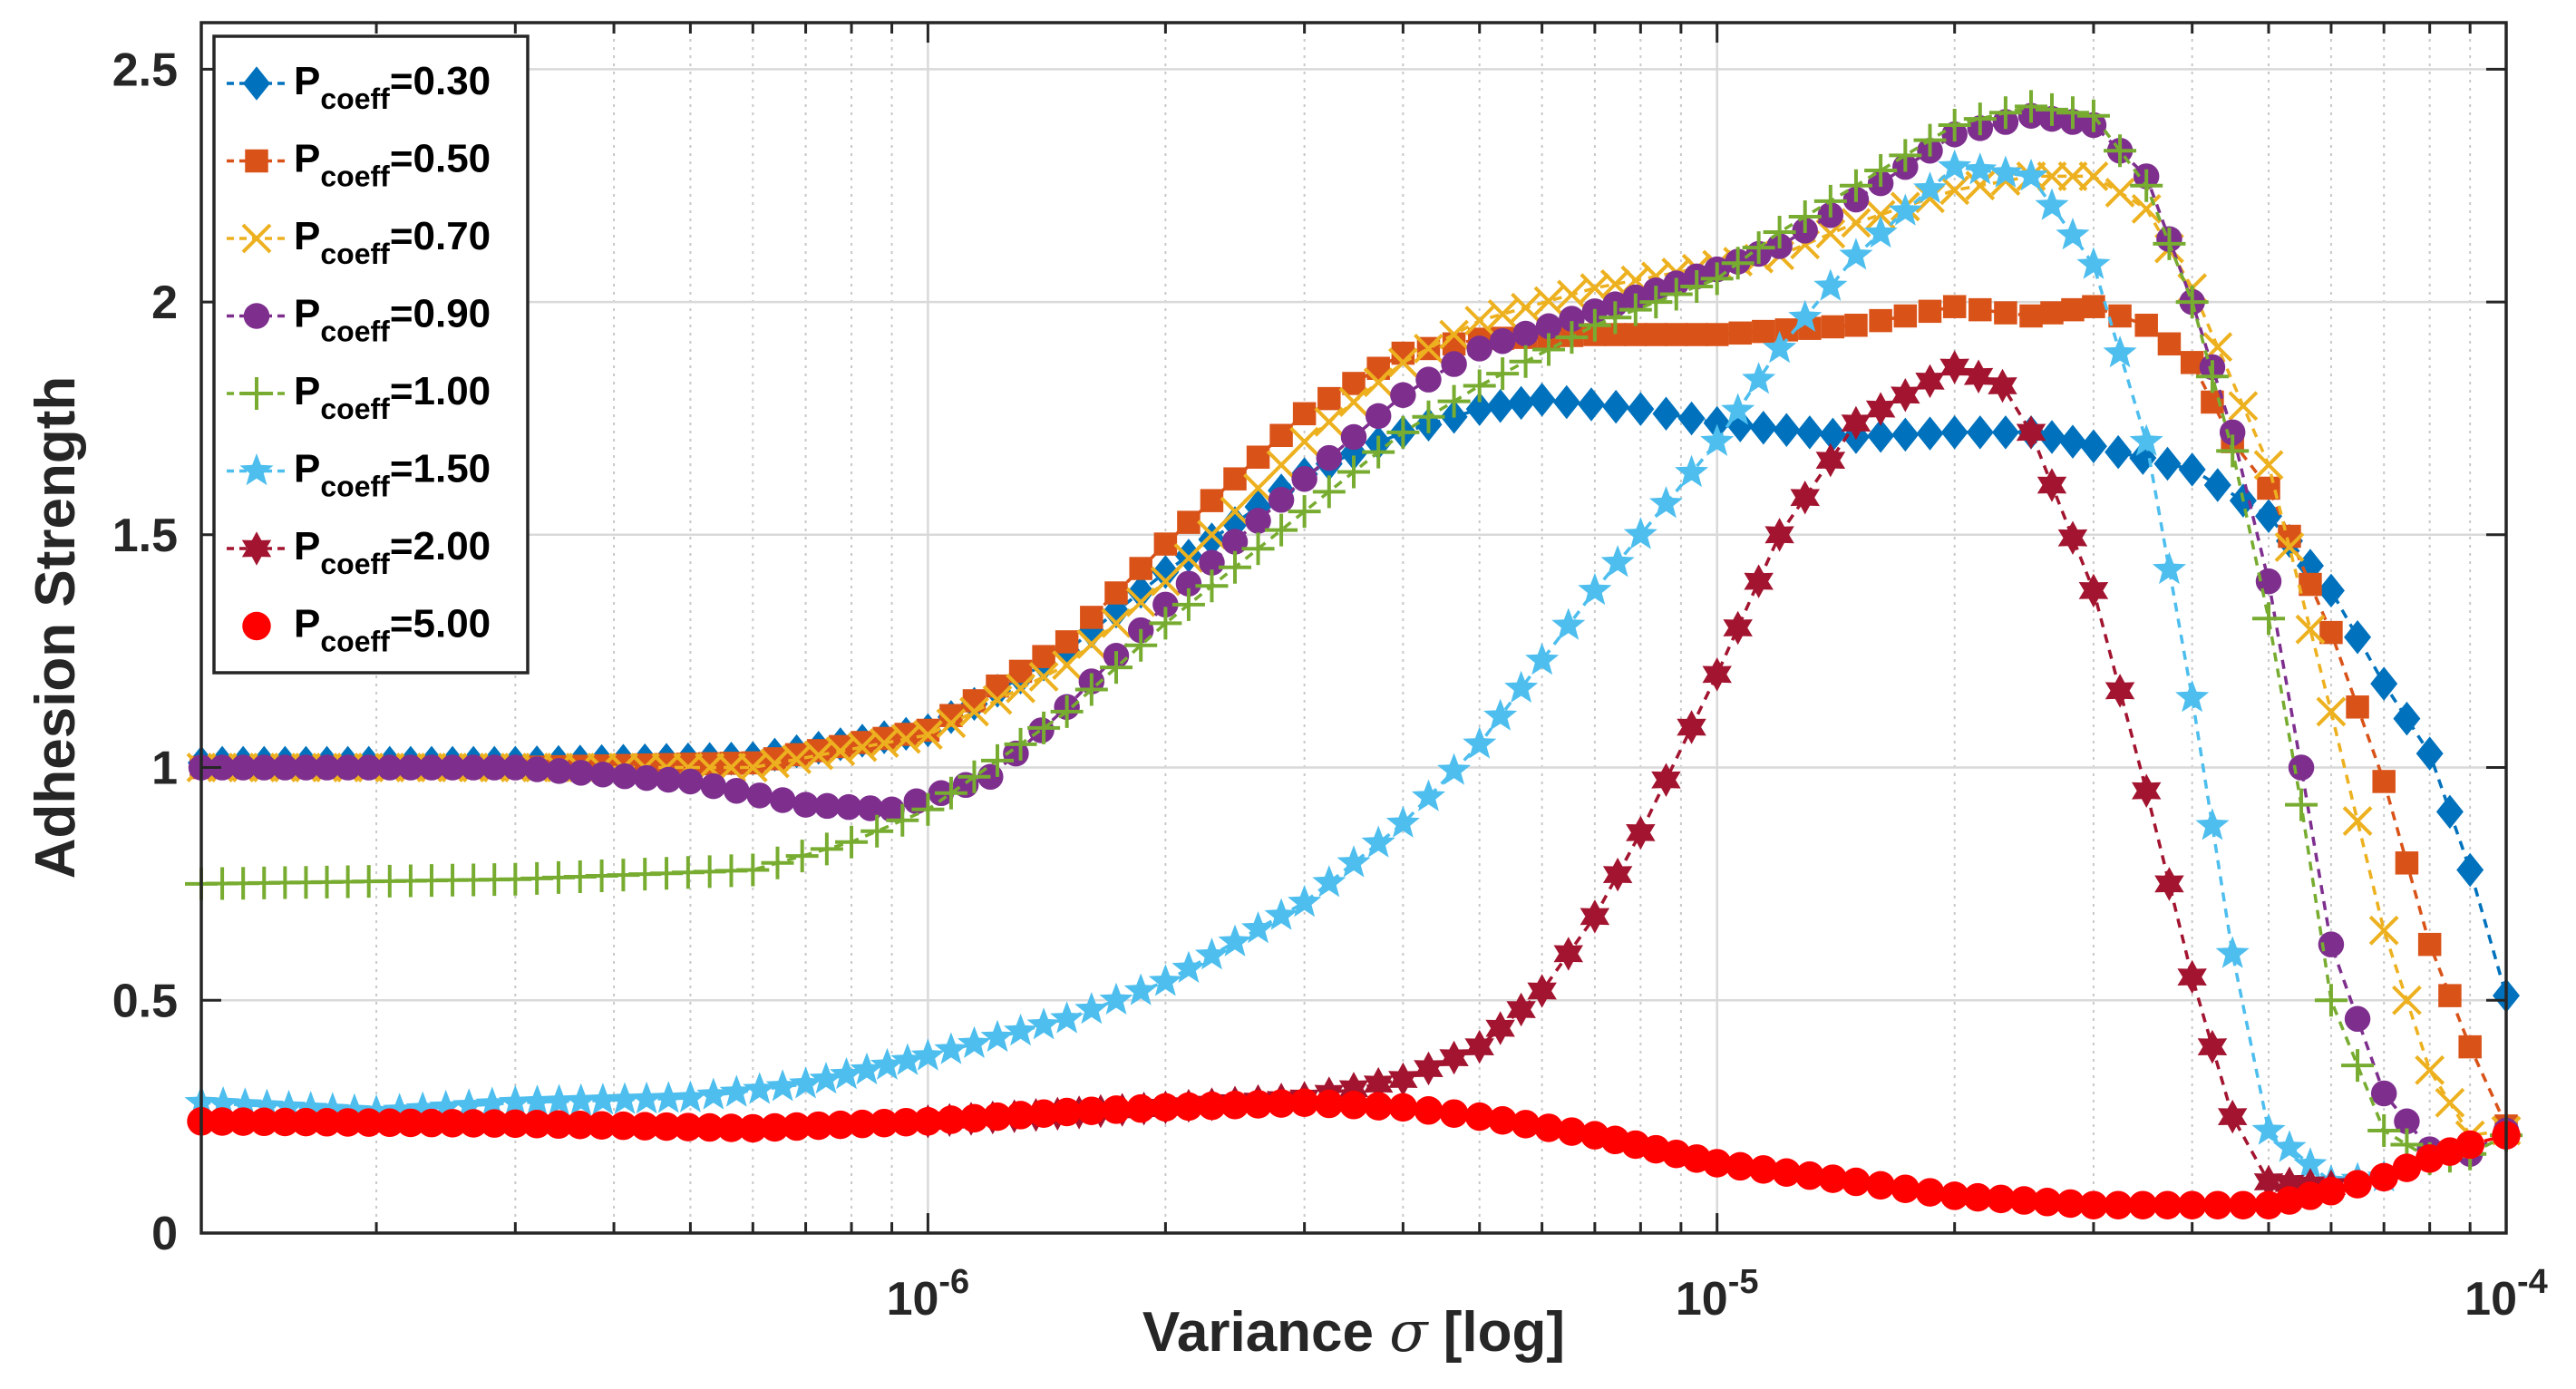 The image size is (2576, 1389). I want to click on y-tick-label: 2.5, so click(145, 70).